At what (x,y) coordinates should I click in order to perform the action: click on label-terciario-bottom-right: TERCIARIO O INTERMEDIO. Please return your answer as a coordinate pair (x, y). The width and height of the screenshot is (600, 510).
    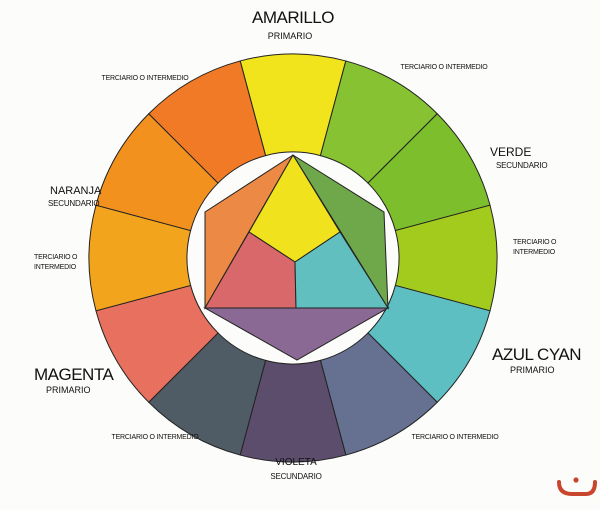
    Looking at the image, I should click on (455, 437).